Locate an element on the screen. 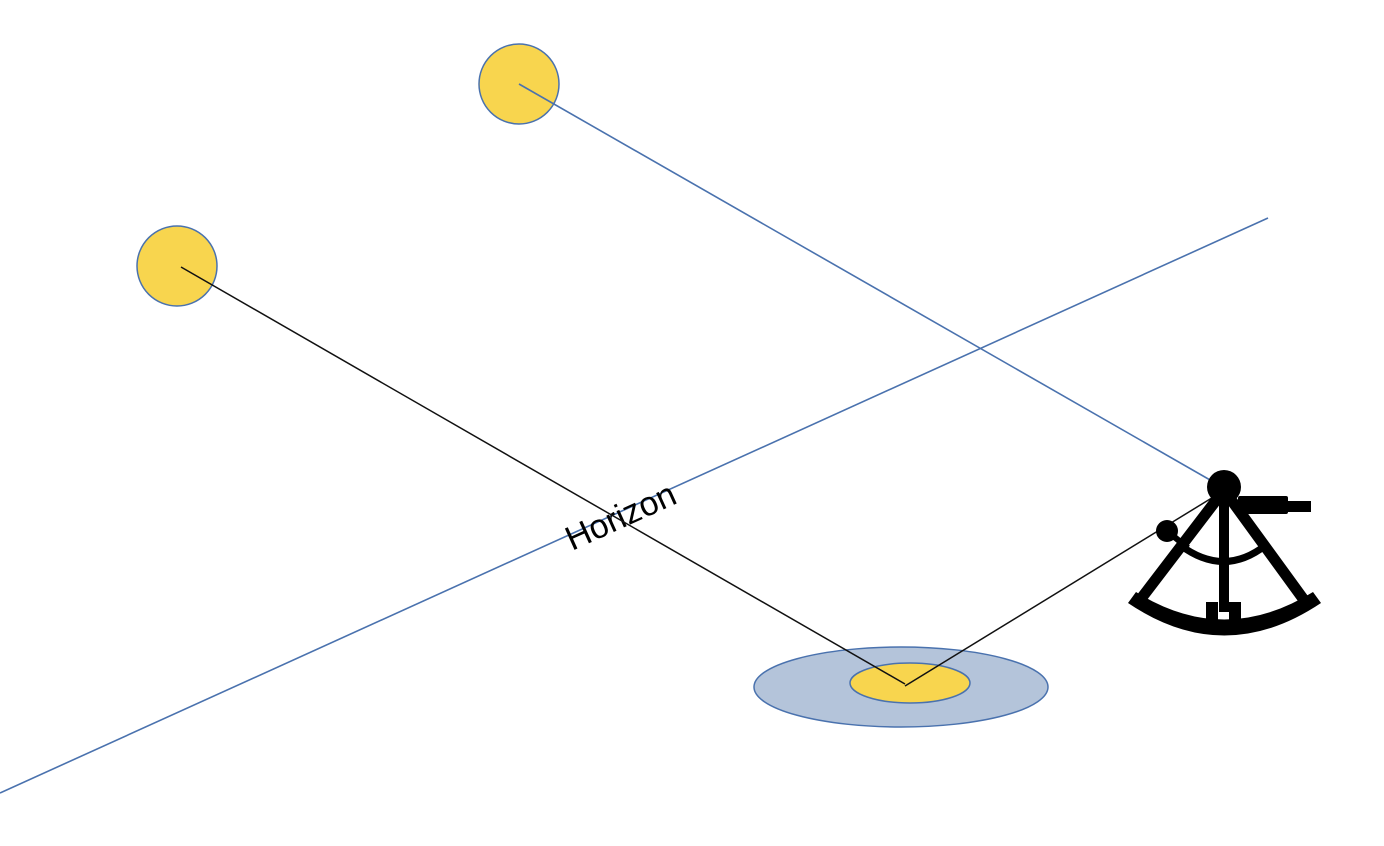 This screenshot has width=1384, height=846. reflecting-pool is located at coordinates (901, 687).